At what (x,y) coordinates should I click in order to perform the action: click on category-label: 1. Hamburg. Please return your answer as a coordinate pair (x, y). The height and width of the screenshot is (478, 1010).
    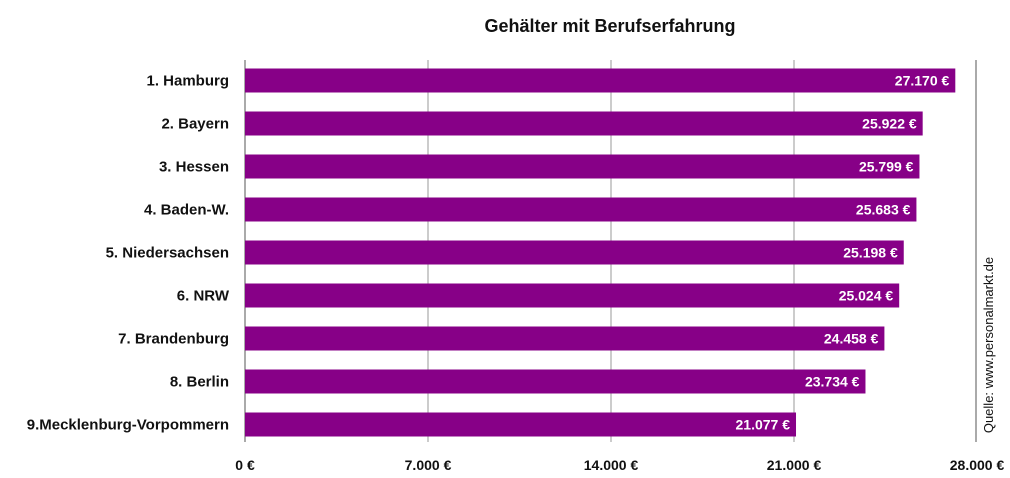
    Looking at the image, I should click on (187, 81).